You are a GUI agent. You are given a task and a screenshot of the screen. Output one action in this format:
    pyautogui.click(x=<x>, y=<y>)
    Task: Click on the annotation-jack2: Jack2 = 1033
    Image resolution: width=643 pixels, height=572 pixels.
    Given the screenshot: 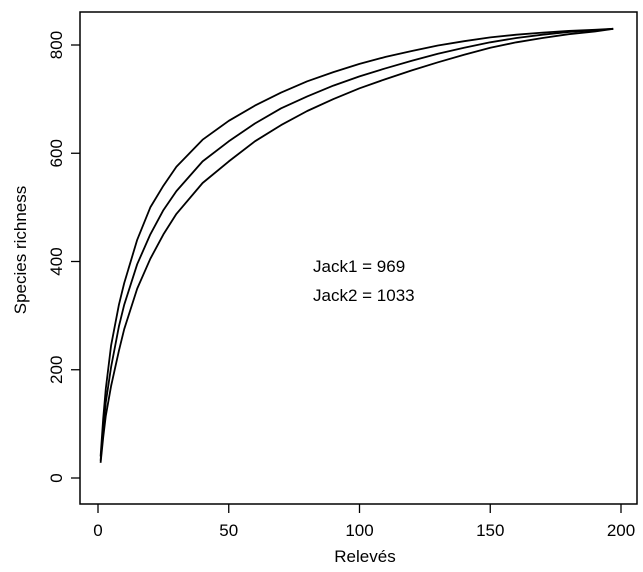 What is the action you would take?
    pyautogui.click(x=364, y=295)
    